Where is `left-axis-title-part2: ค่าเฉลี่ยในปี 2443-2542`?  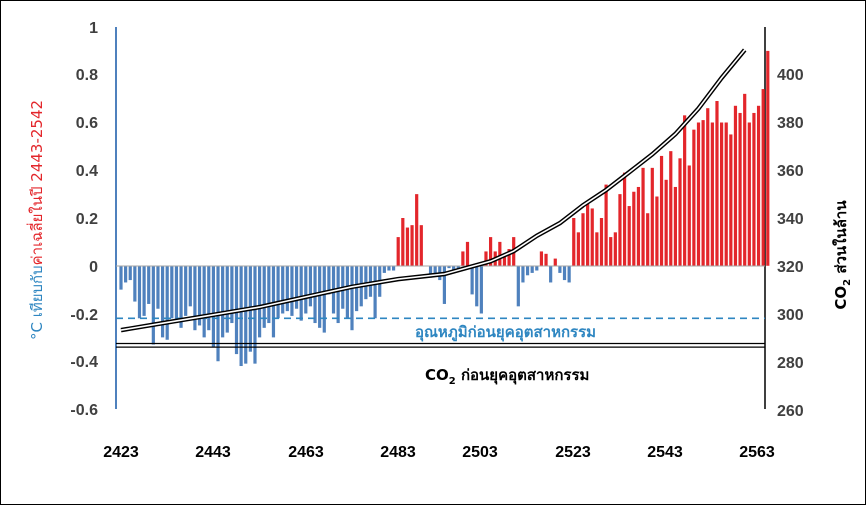
left-axis-title-part2: ค่าเฉลี่ยในปี 2443-2542 is located at coordinates (36, 182).